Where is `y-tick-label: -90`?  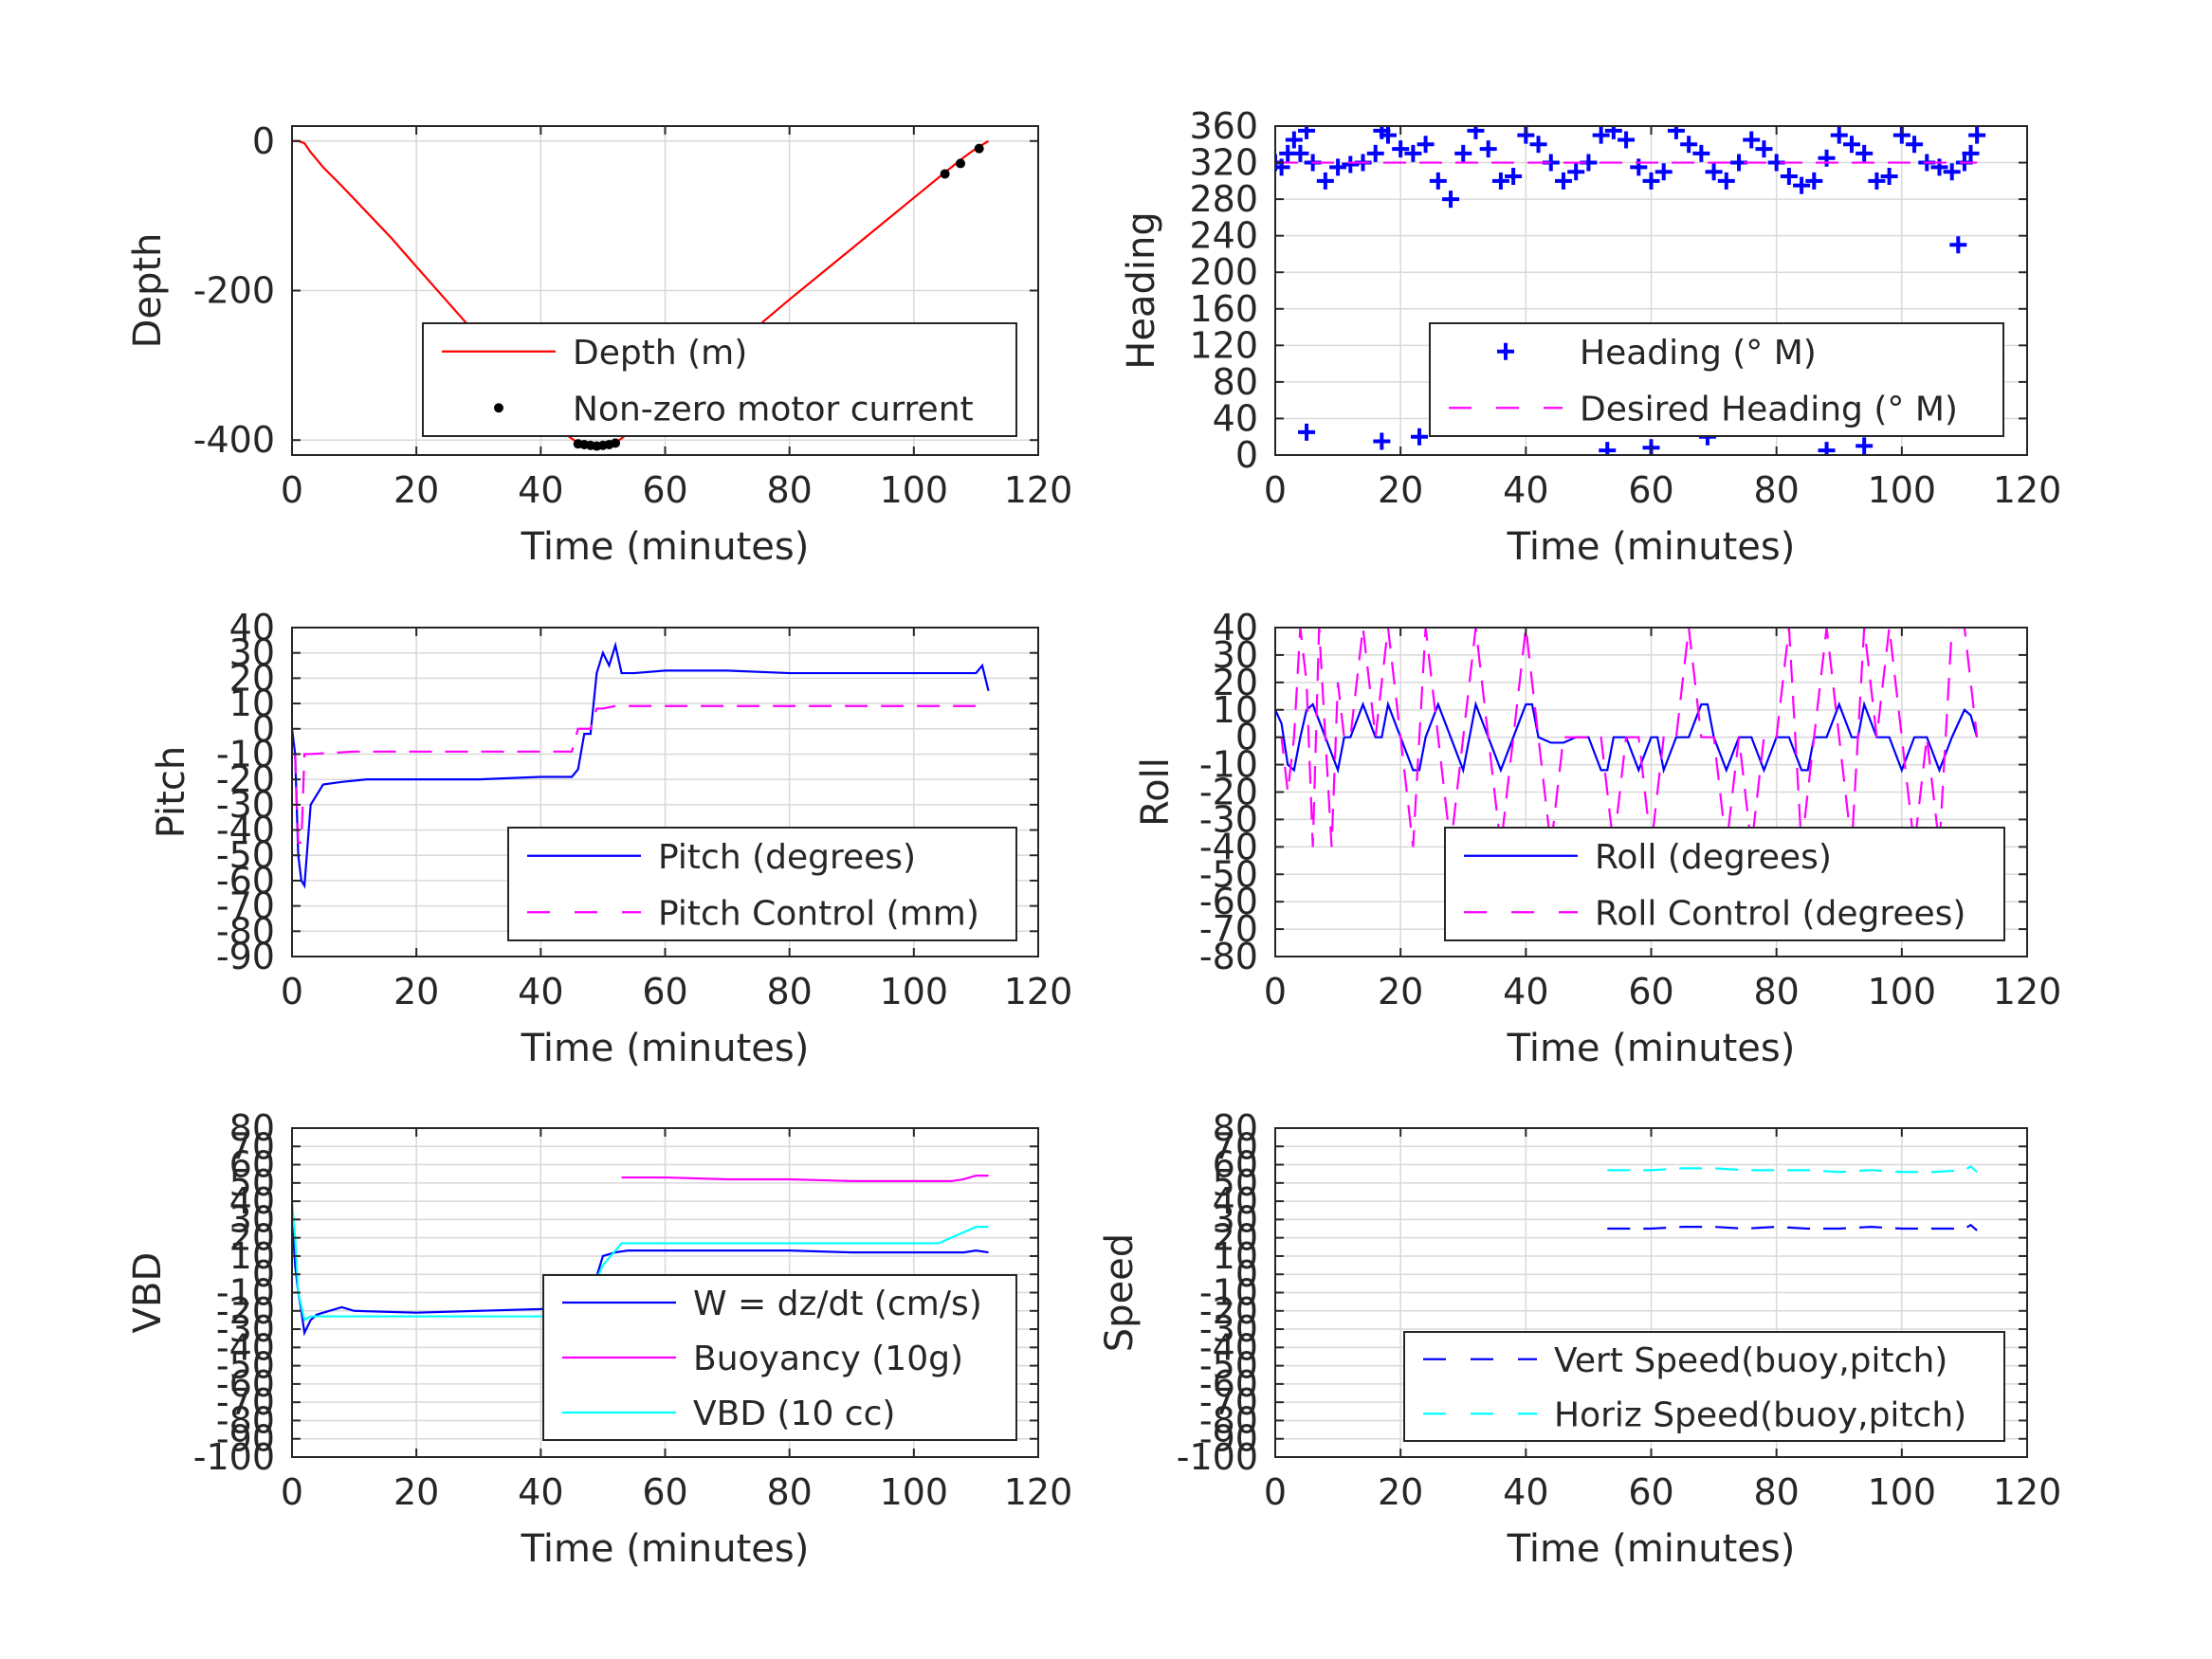
y-tick-label: -90 is located at coordinates (1228, 1439).